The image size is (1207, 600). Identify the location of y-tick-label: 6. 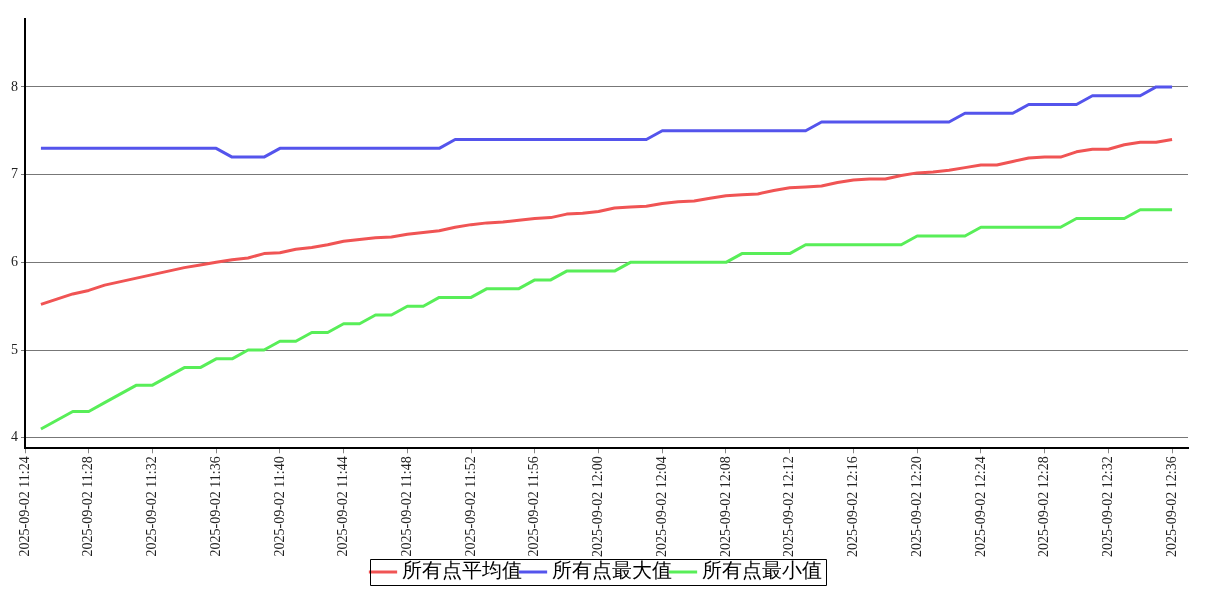
(14, 262).